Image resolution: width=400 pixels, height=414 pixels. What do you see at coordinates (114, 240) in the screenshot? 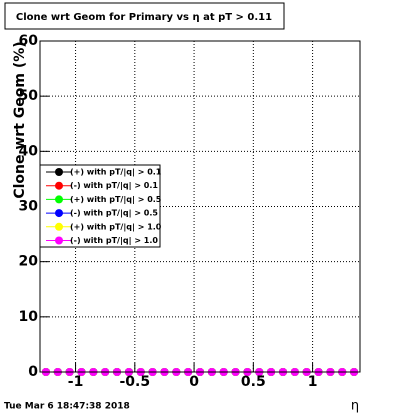
I see `legend-label: (-) with pT/|q| > 1.0` at bounding box center [114, 240].